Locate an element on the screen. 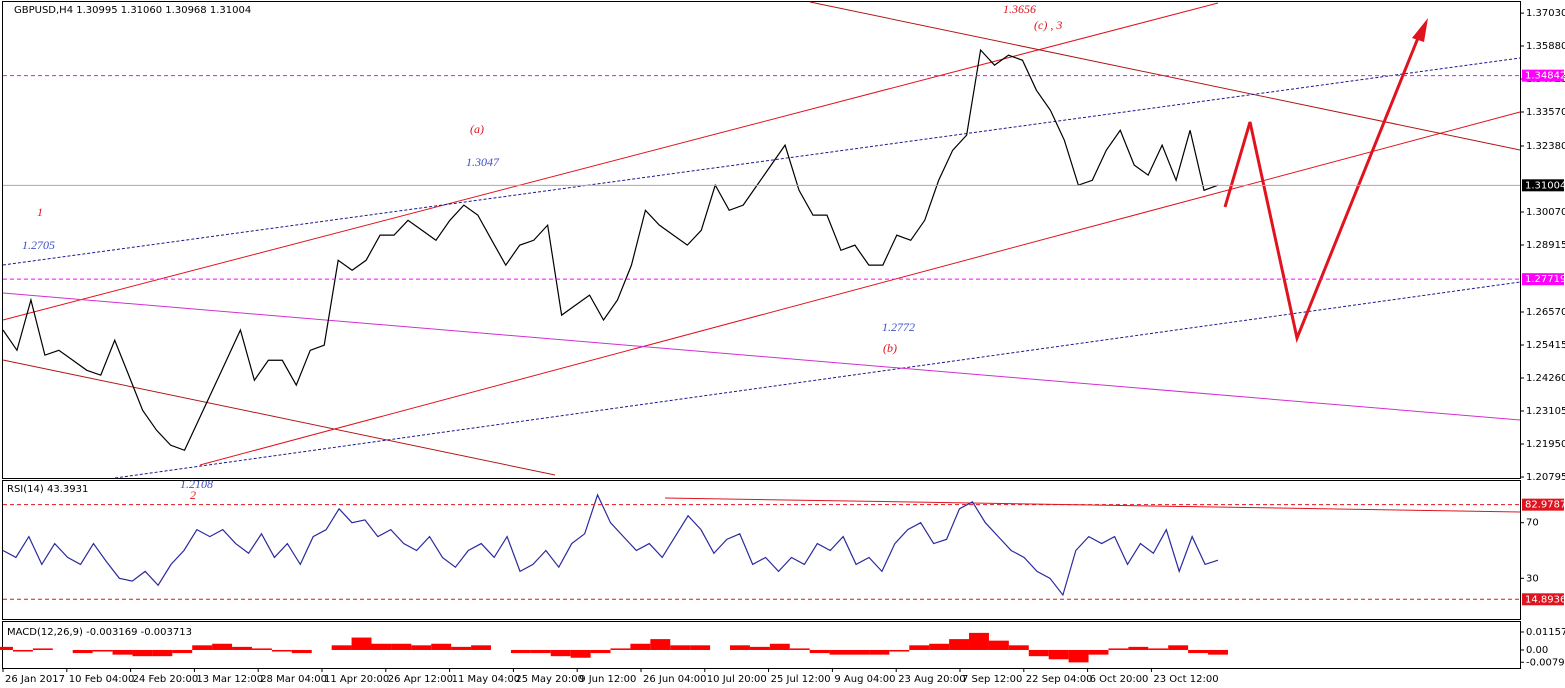 The width and height of the screenshot is (1565, 688). y-tick-label: 1.35880 is located at coordinates (1545, 46).